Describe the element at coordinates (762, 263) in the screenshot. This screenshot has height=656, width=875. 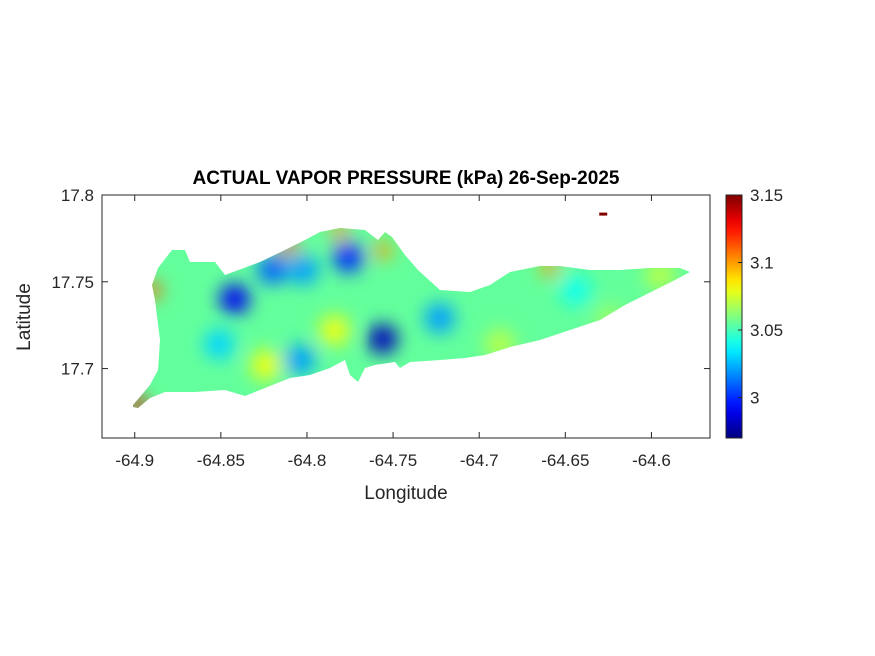
I see `colorbar-tick-label: 3.1` at that location.